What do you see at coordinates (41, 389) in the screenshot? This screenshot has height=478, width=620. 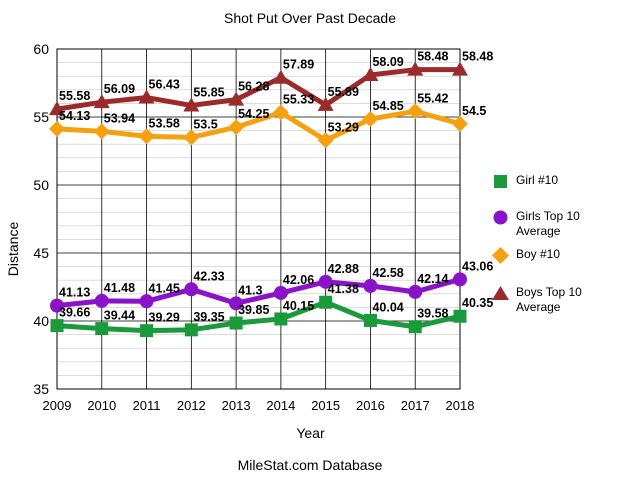 I see `y-tick-label: 35` at bounding box center [41, 389].